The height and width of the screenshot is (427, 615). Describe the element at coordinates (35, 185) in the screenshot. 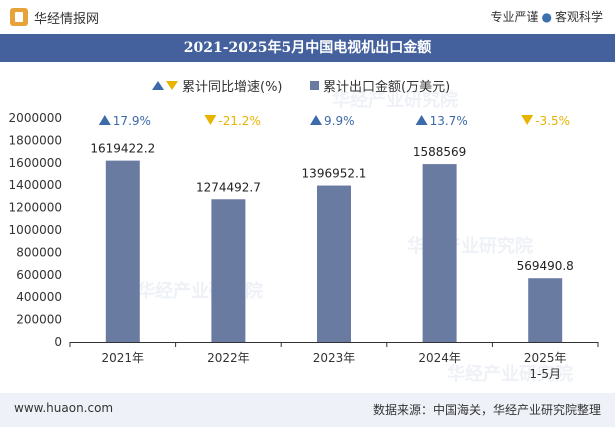

I see `y-tick-label: 1400000` at that location.